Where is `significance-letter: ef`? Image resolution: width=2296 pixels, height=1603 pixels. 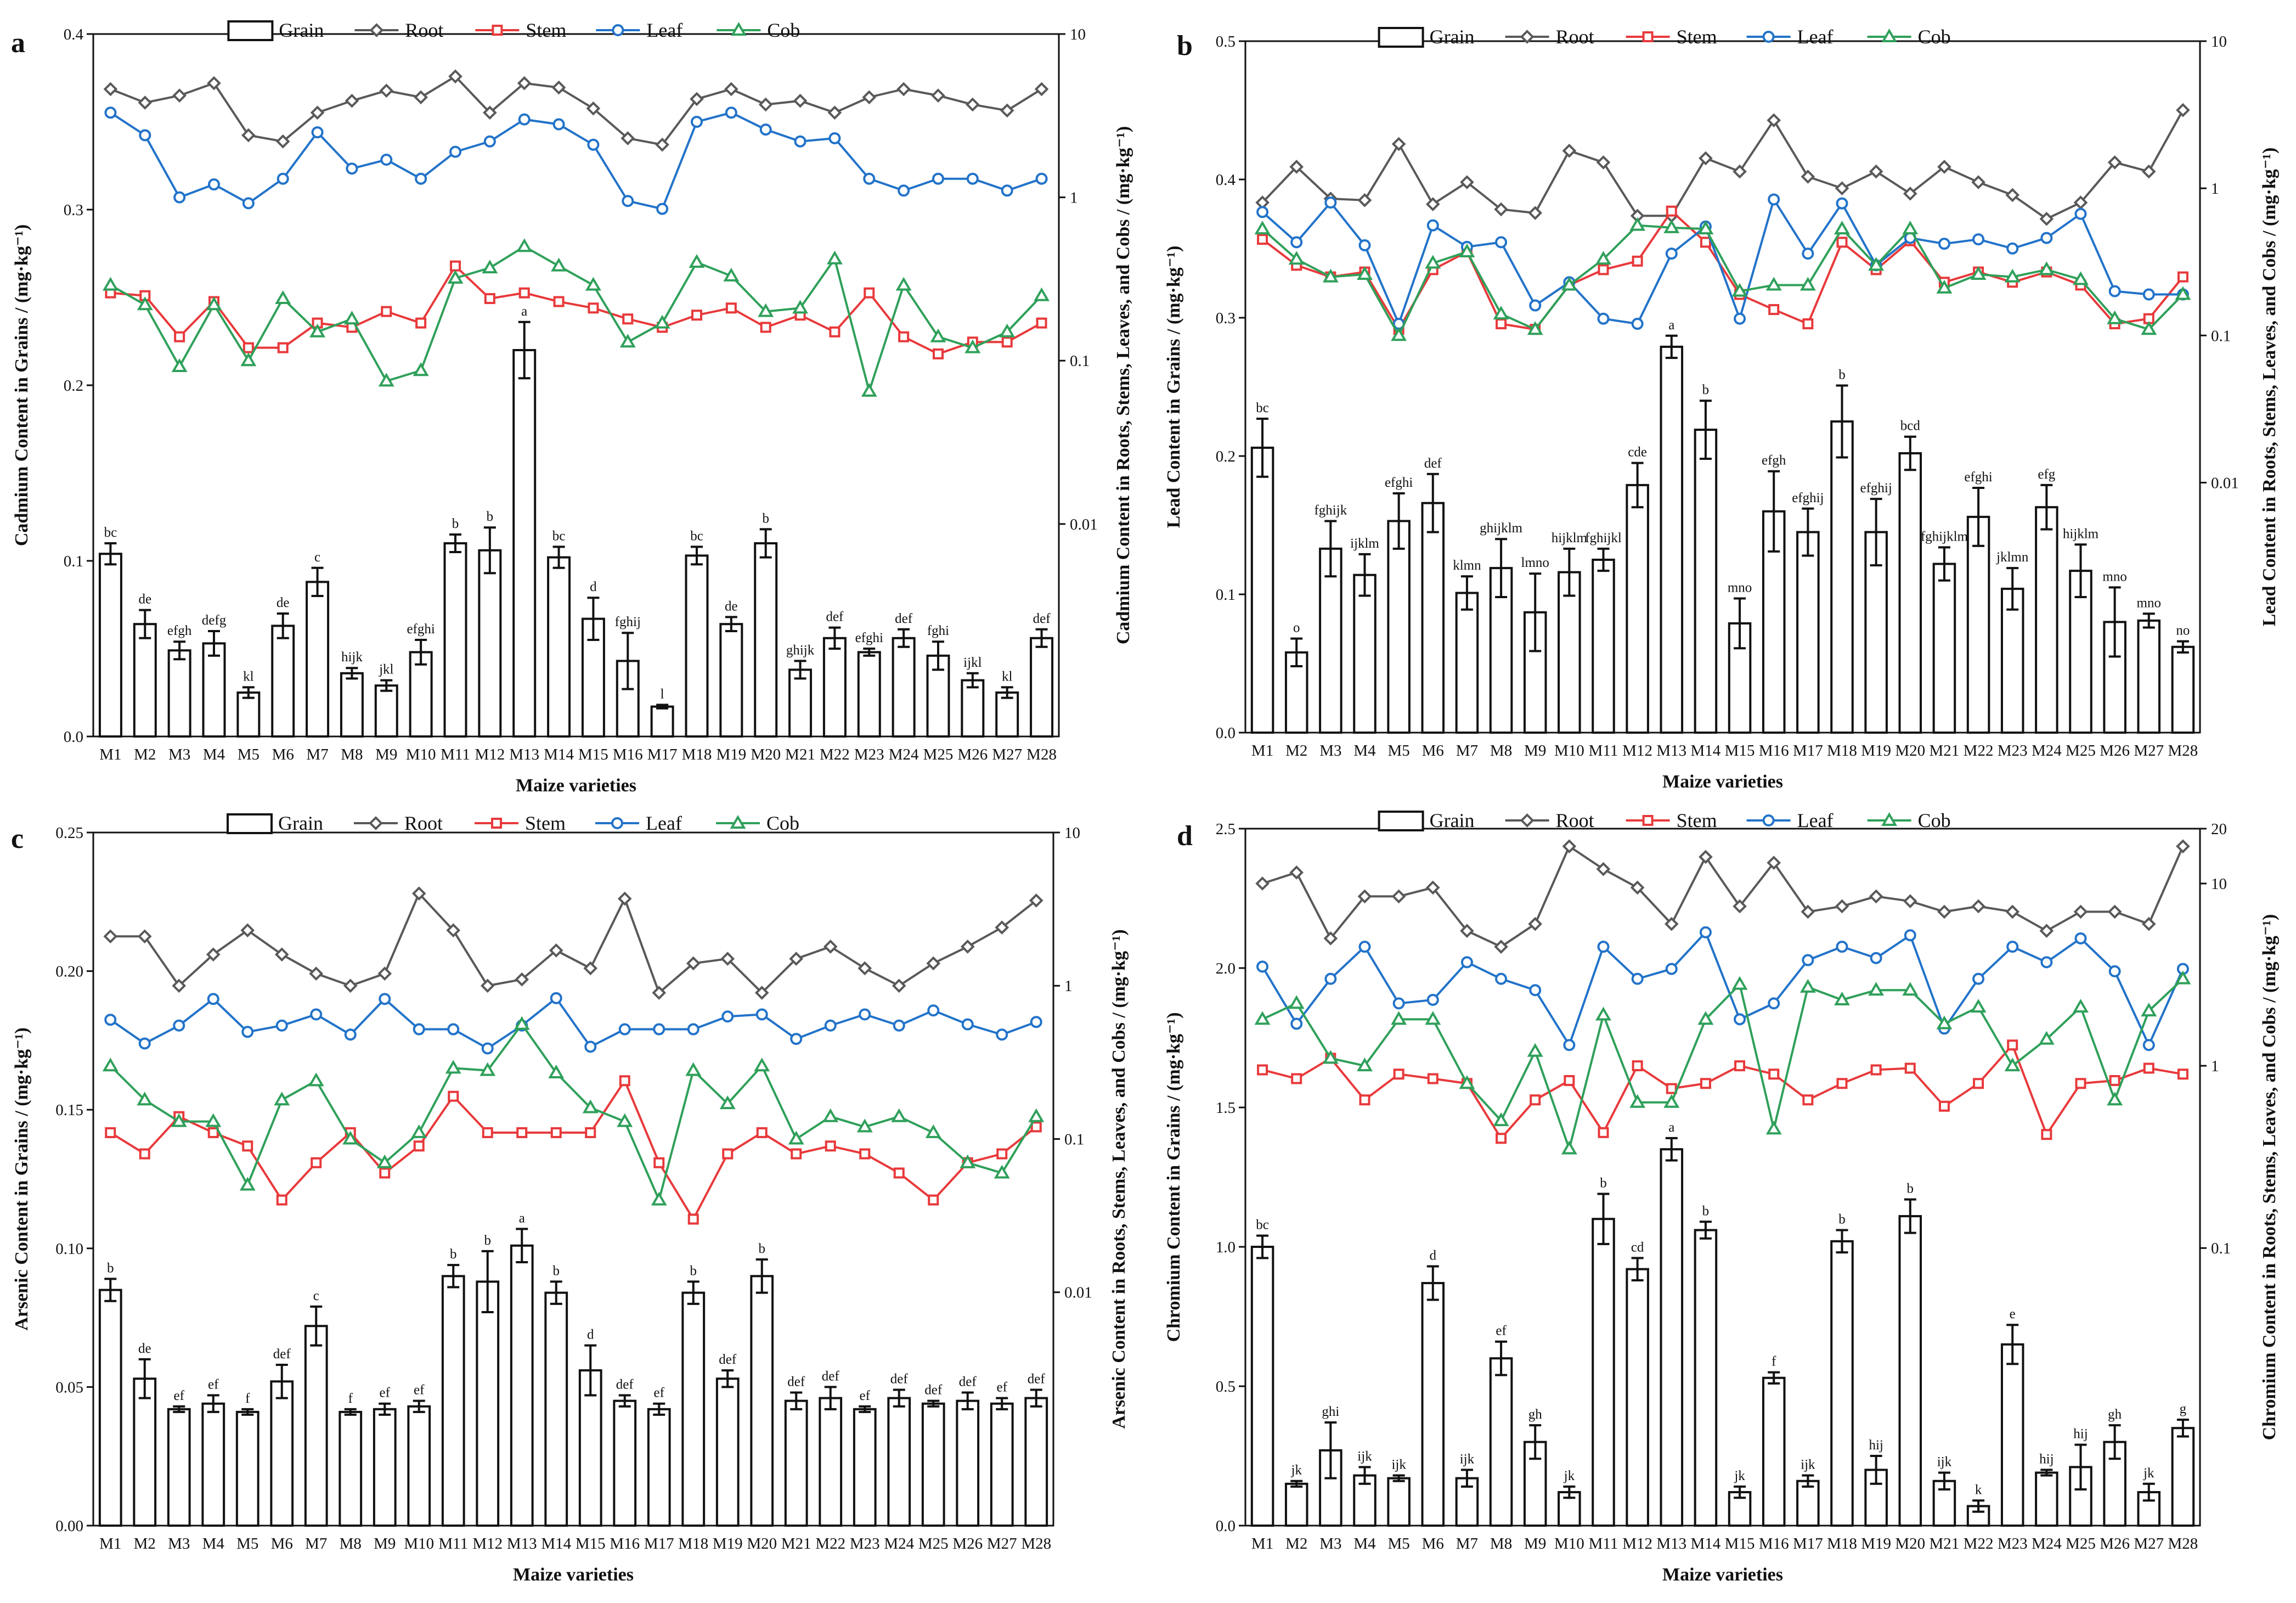
significance-letter: ef is located at coordinates (1002, 1387).